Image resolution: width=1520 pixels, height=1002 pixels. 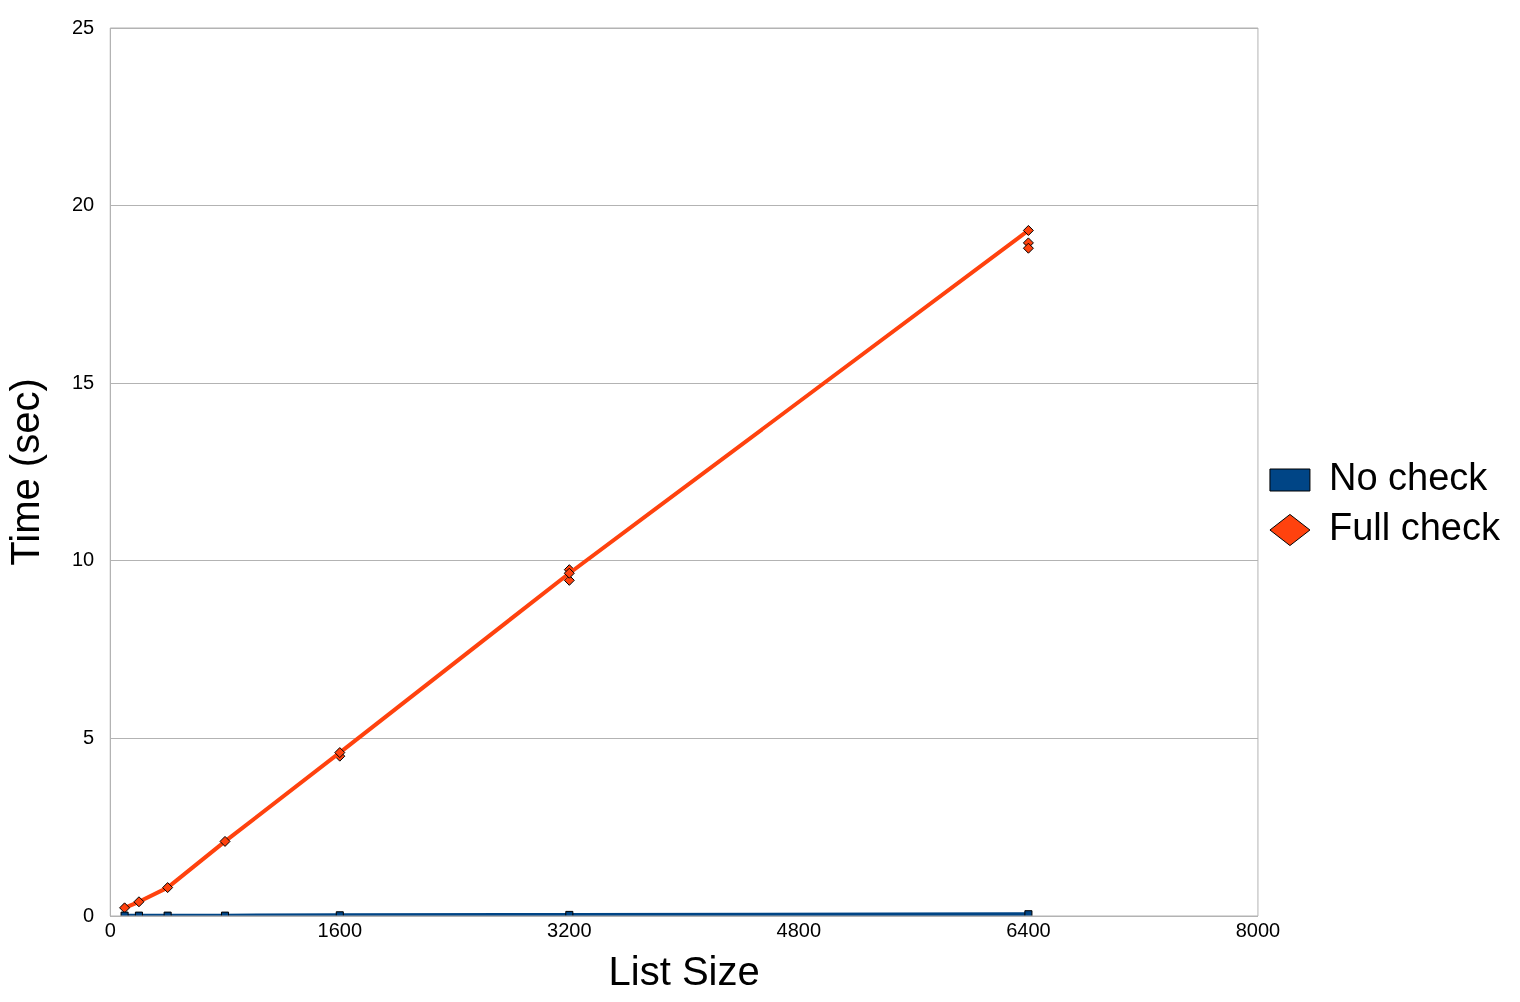 What do you see at coordinates (83, 204) in the screenshot?
I see `y-tick-label: 20` at bounding box center [83, 204].